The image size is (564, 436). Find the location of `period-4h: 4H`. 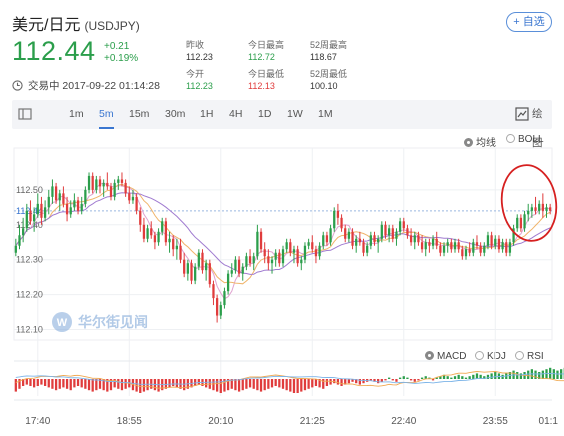

period-4h: 4H is located at coordinates (236, 114).